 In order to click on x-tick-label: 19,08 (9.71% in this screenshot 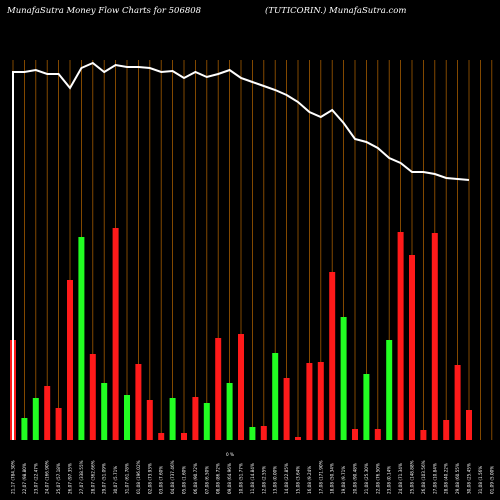, I will do `click(343, 480)`.